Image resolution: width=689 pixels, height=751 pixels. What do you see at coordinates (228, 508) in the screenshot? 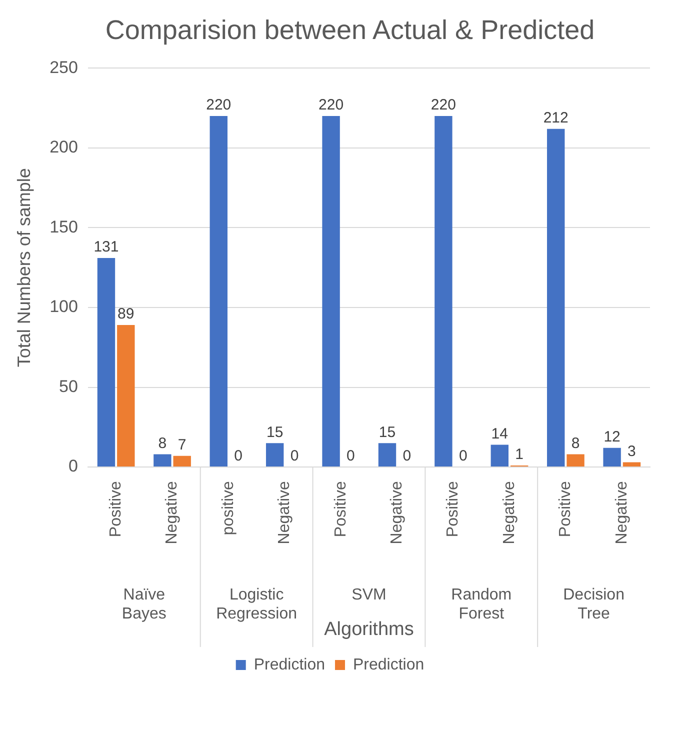
I see `x-tick-label: positive` at bounding box center [228, 508].